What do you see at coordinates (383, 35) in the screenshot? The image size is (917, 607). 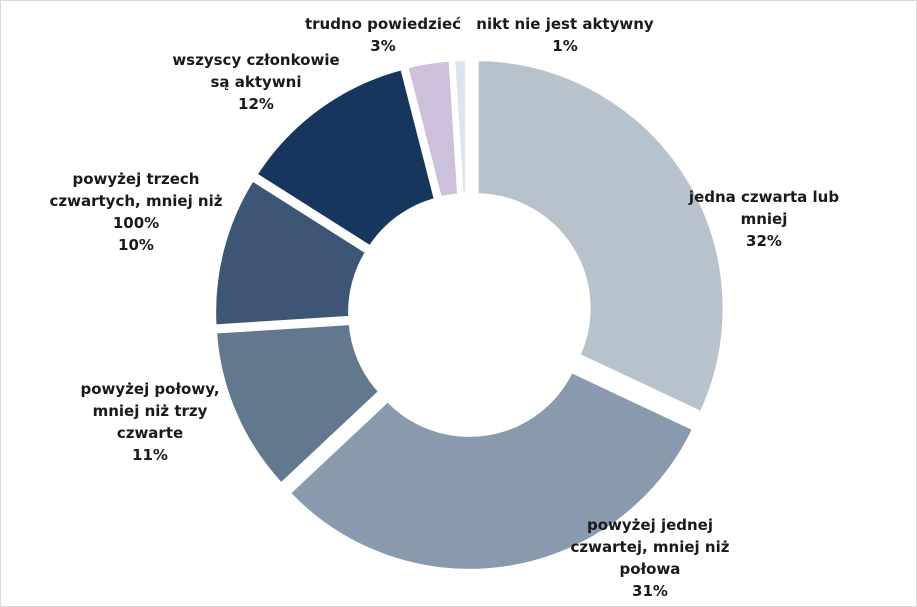 I see `slice-label-hard-to-say: trudno powiedzieć 3%` at bounding box center [383, 35].